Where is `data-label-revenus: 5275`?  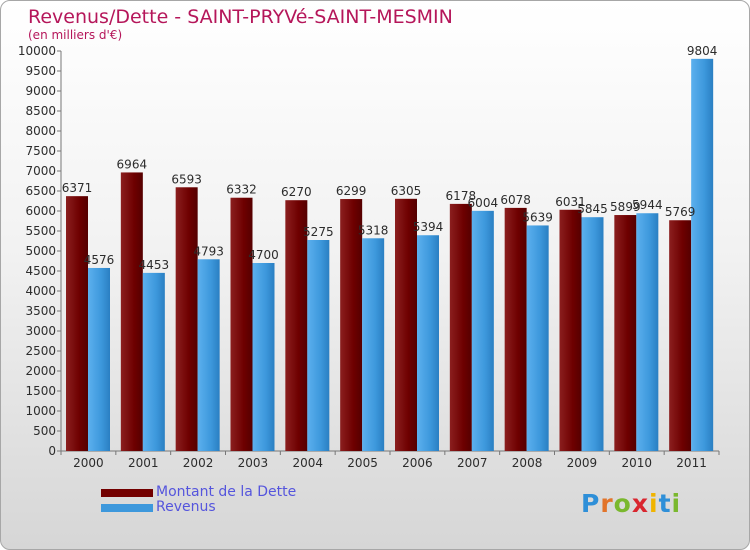 data-label-revenus: 5275 is located at coordinates (318, 232).